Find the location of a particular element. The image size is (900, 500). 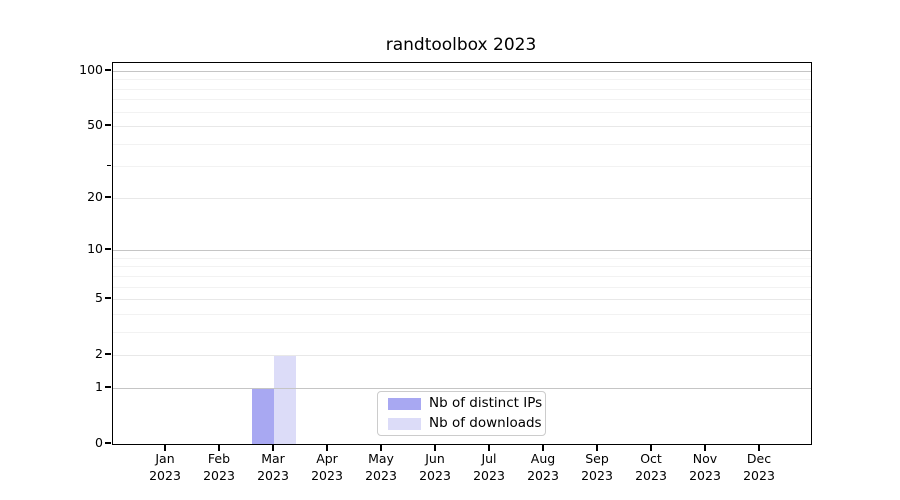

y-tick-label: 1 is located at coordinates (99, 386).